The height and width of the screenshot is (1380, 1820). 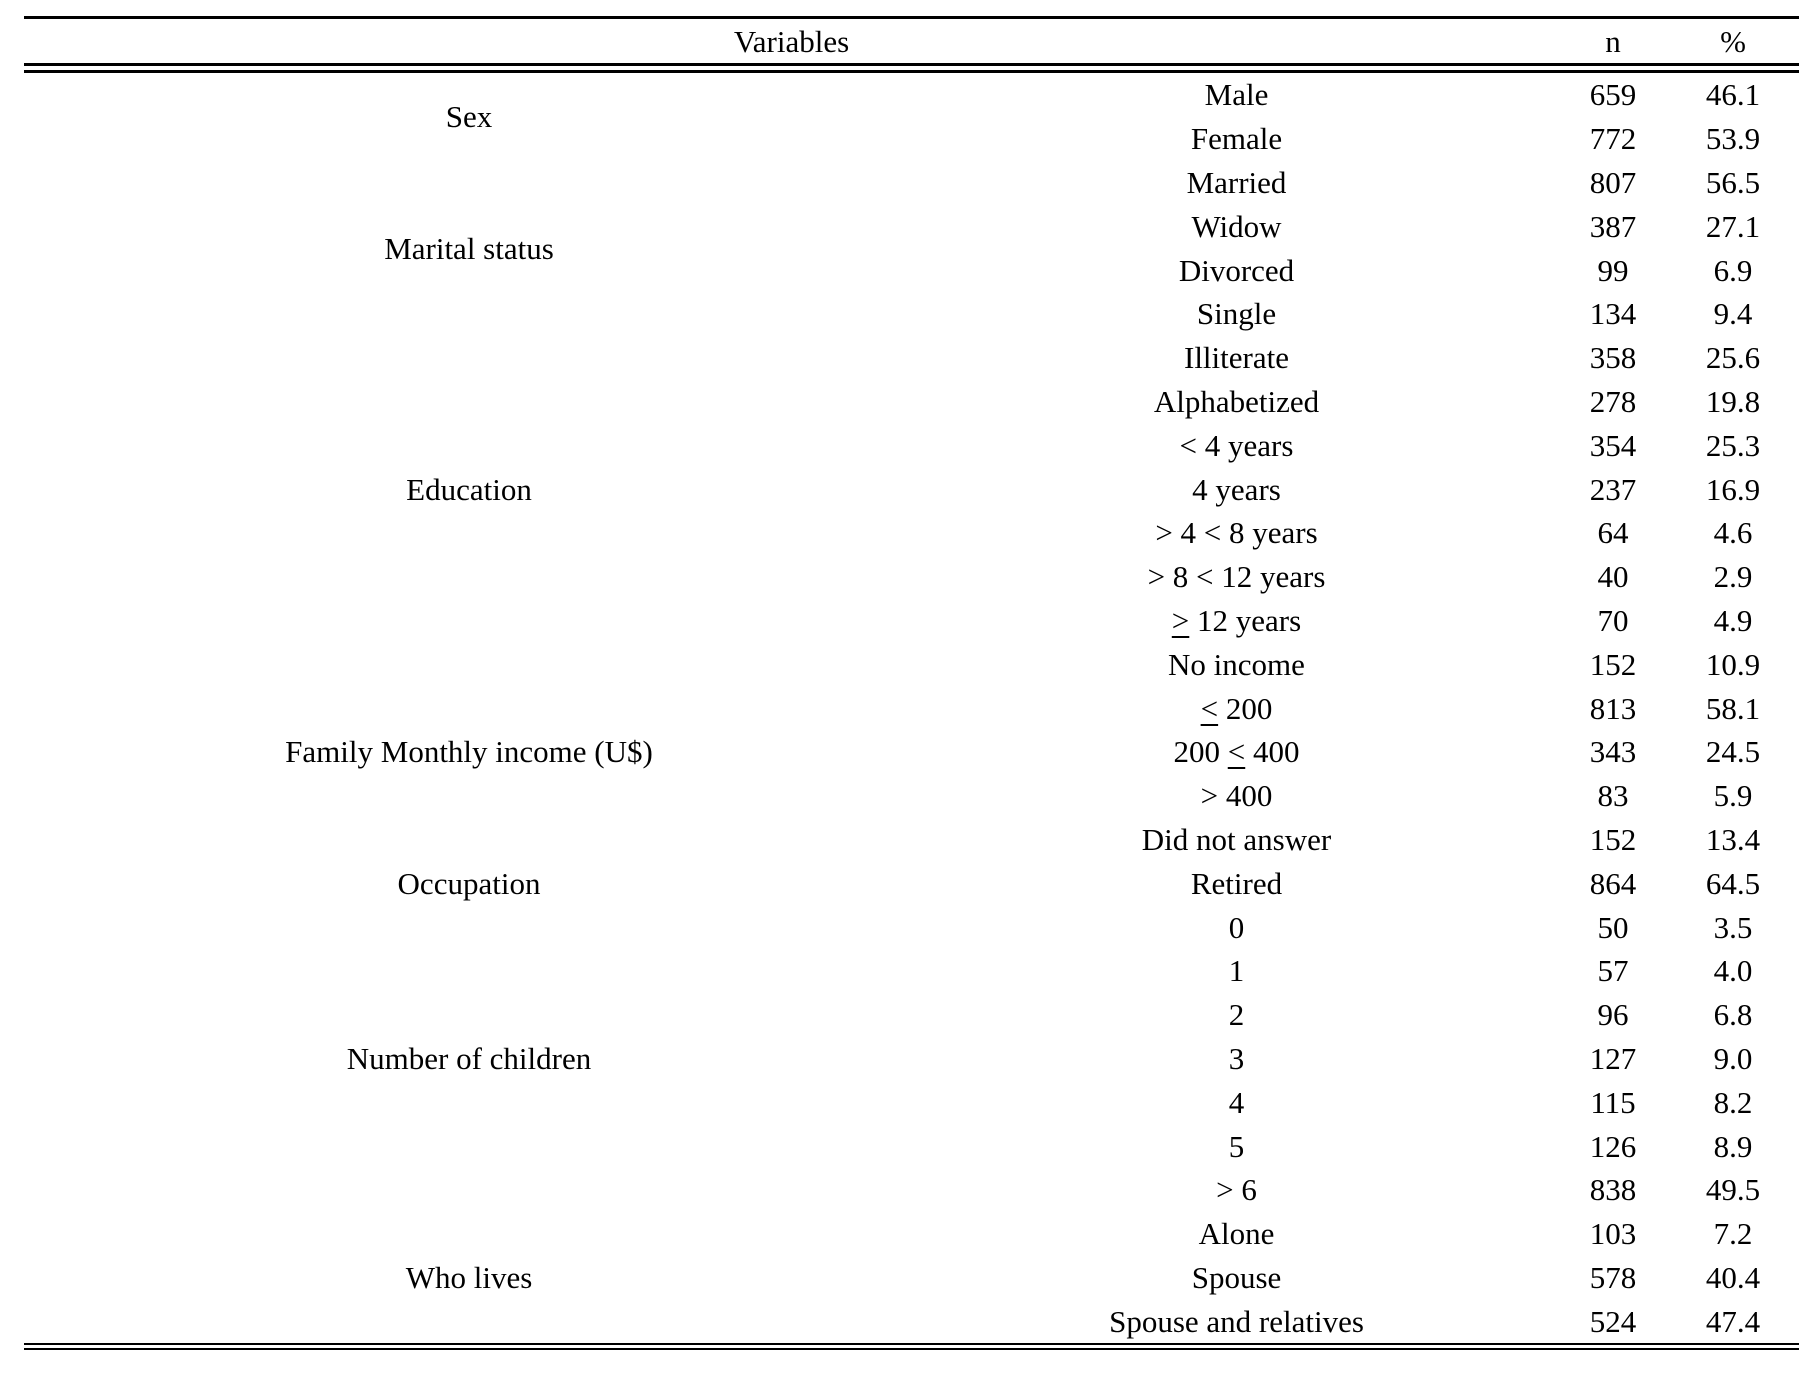 I want to click on percent-value-cell: 9.0, so click(x=1733, y=1058).